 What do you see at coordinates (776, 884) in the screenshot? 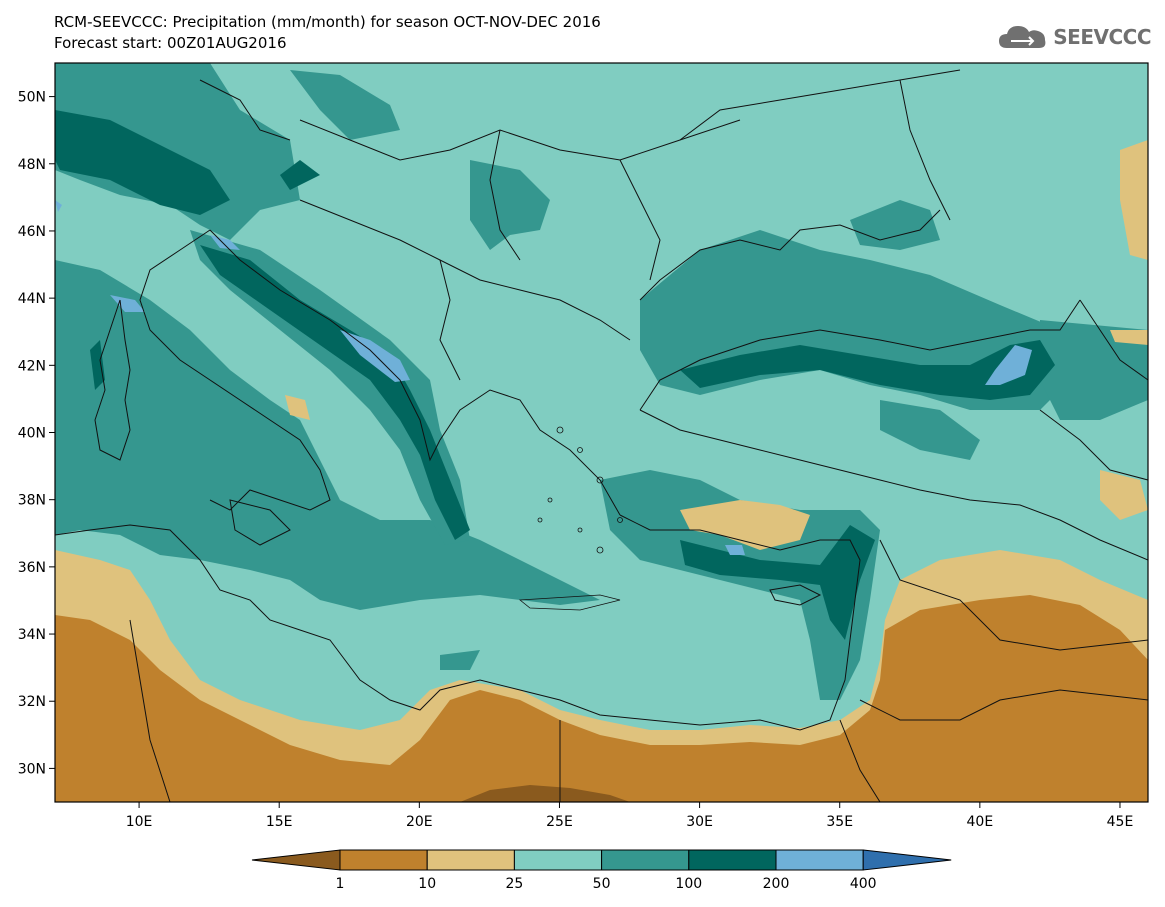
I see `colorbar-label: 200` at bounding box center [776, 884].